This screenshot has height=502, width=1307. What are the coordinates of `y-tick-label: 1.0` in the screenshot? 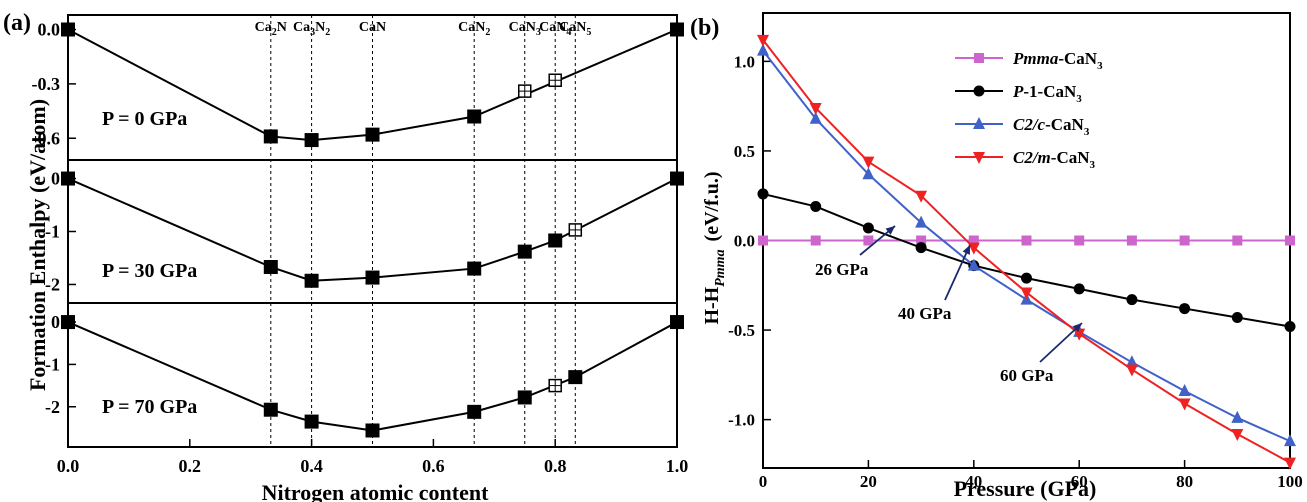 It's located at (744, 61).